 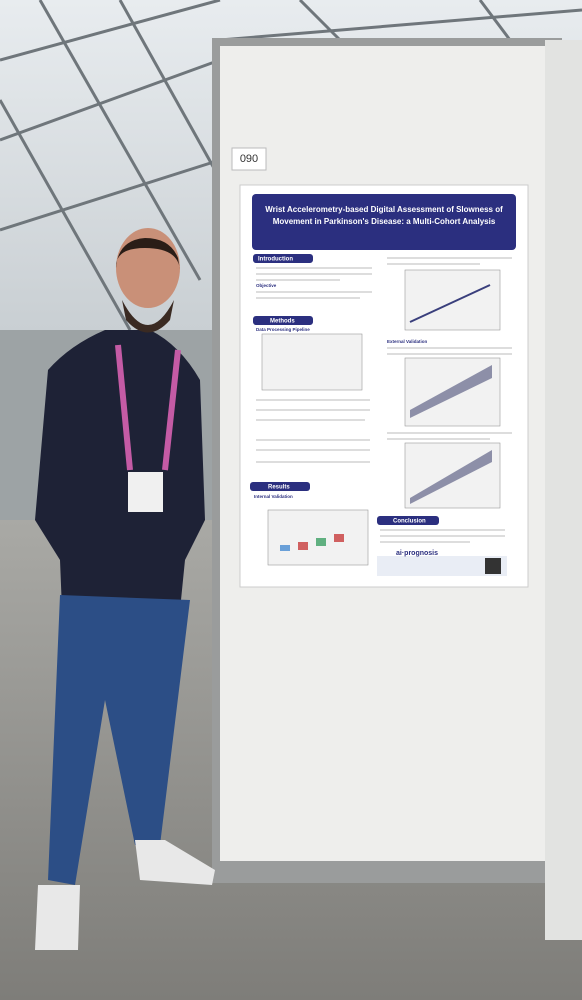 I want to click on regression-lines, so click(x=450, y=394).